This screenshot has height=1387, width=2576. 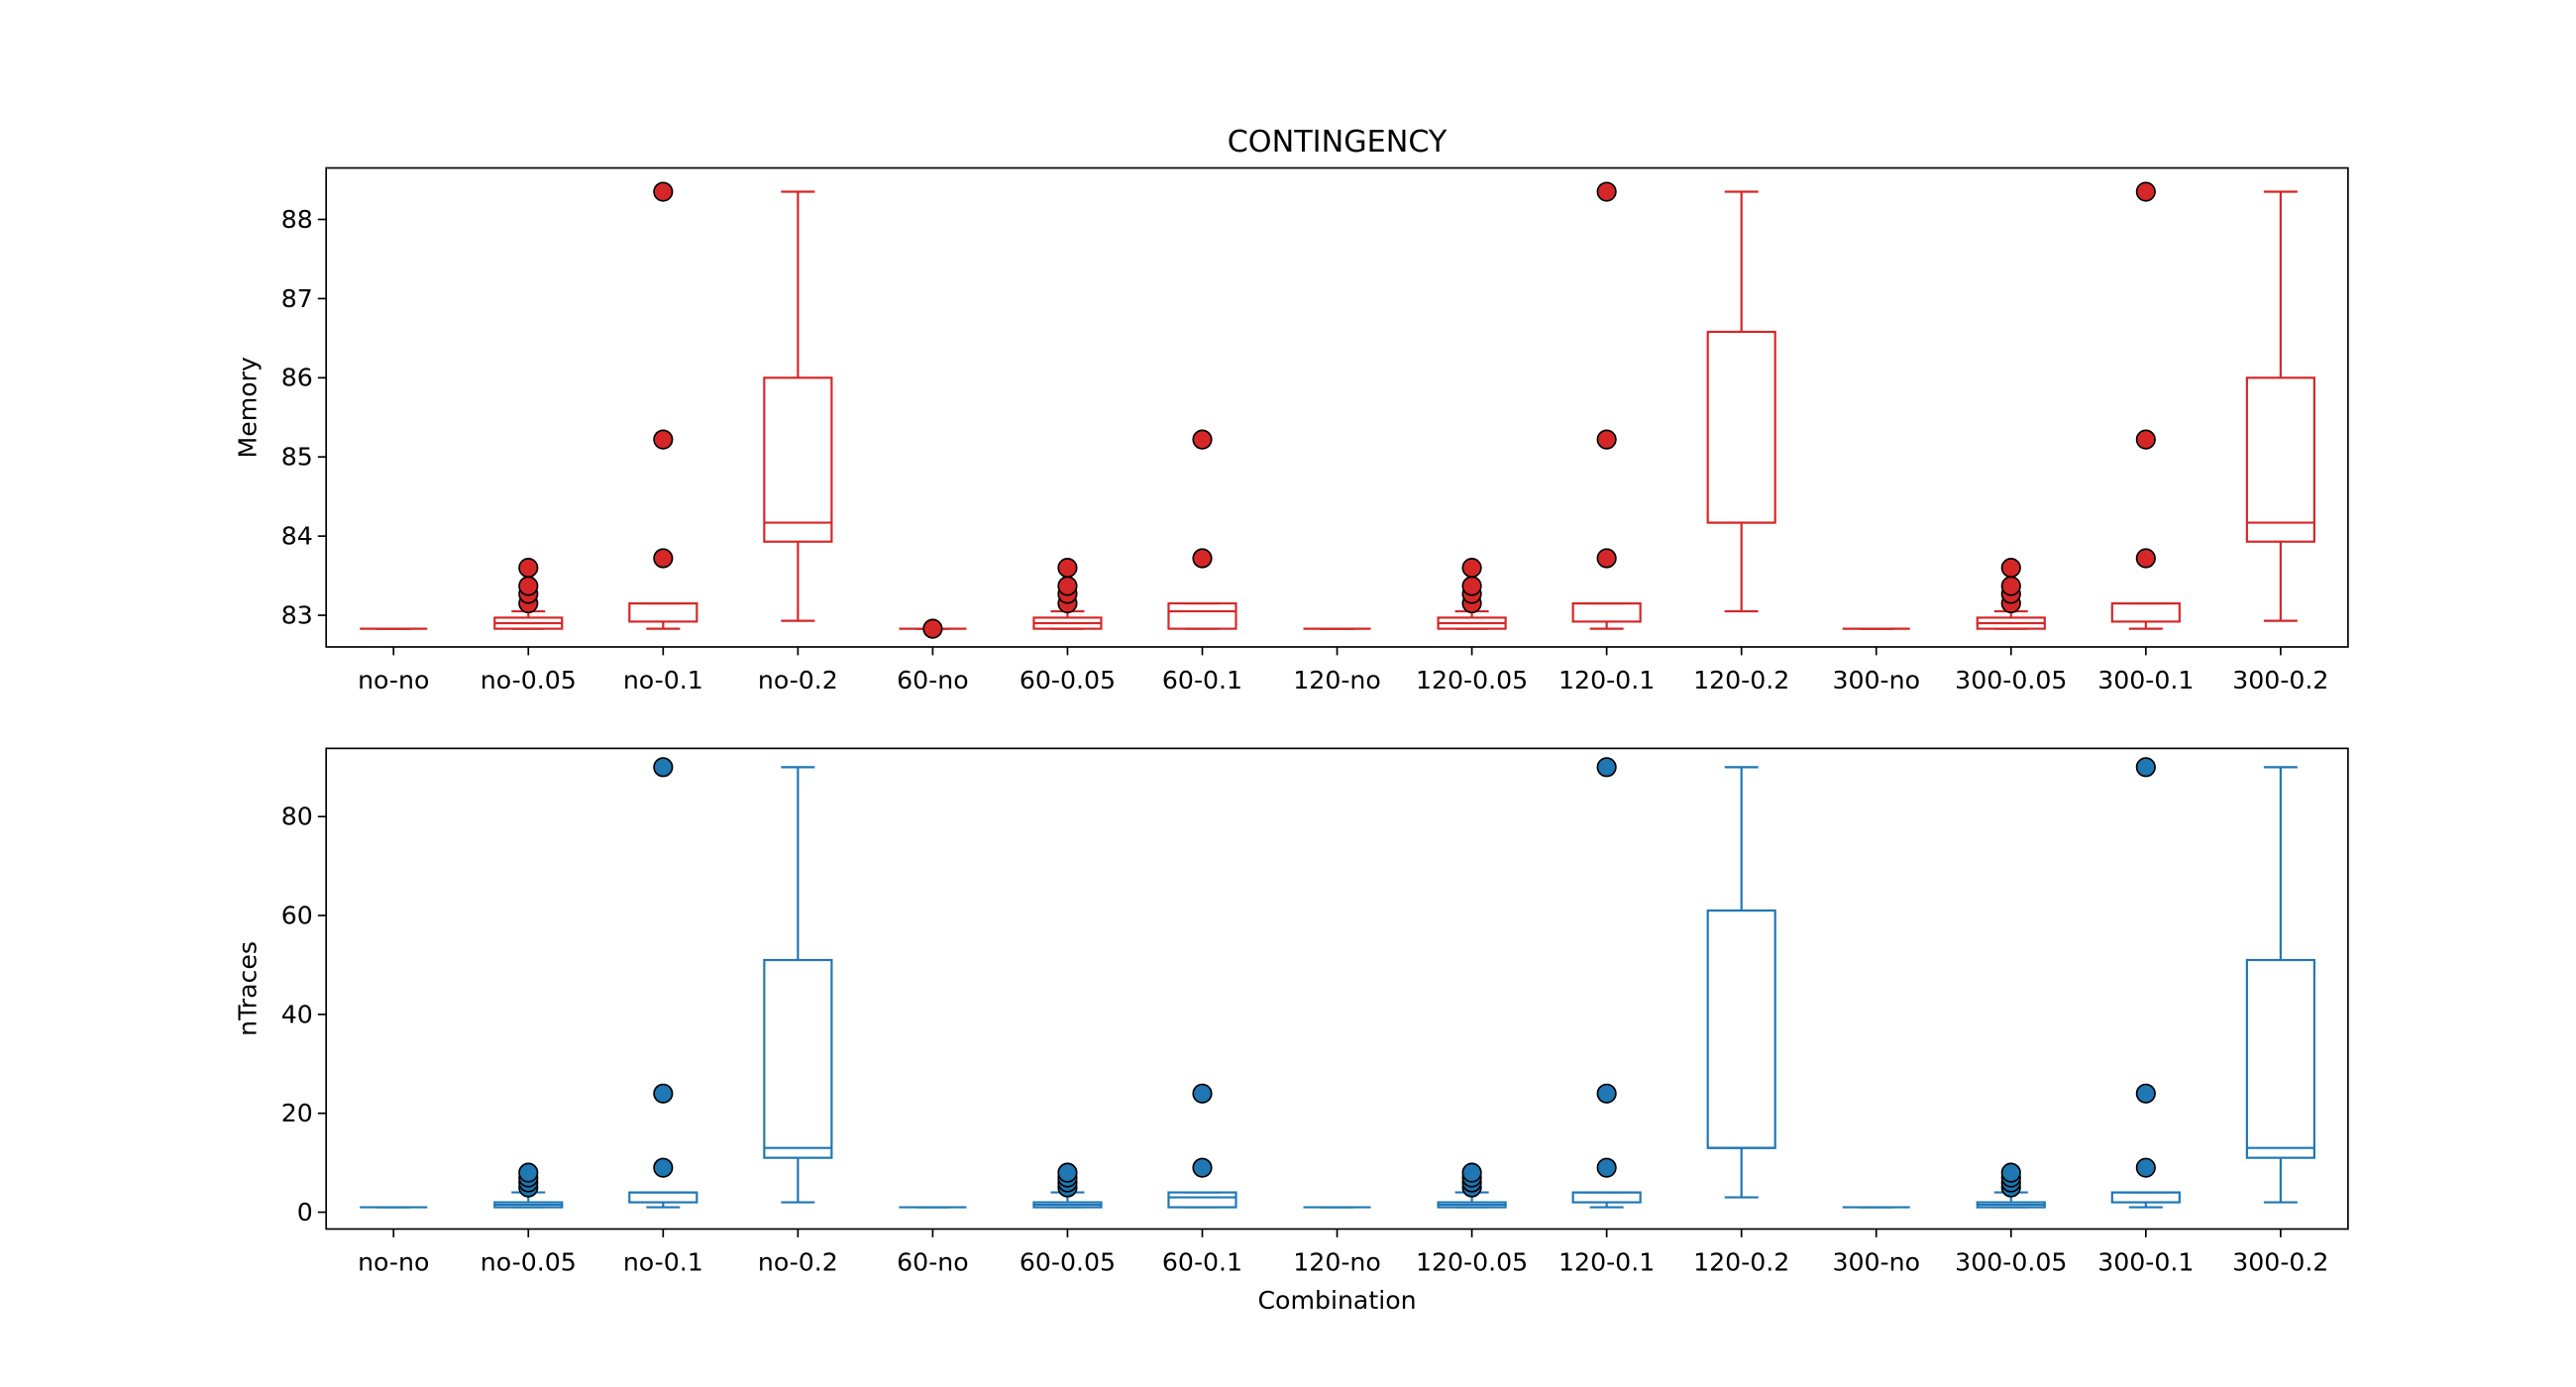 I want to click on x-axis-label: Combination, so click(x=1336, y=1300).